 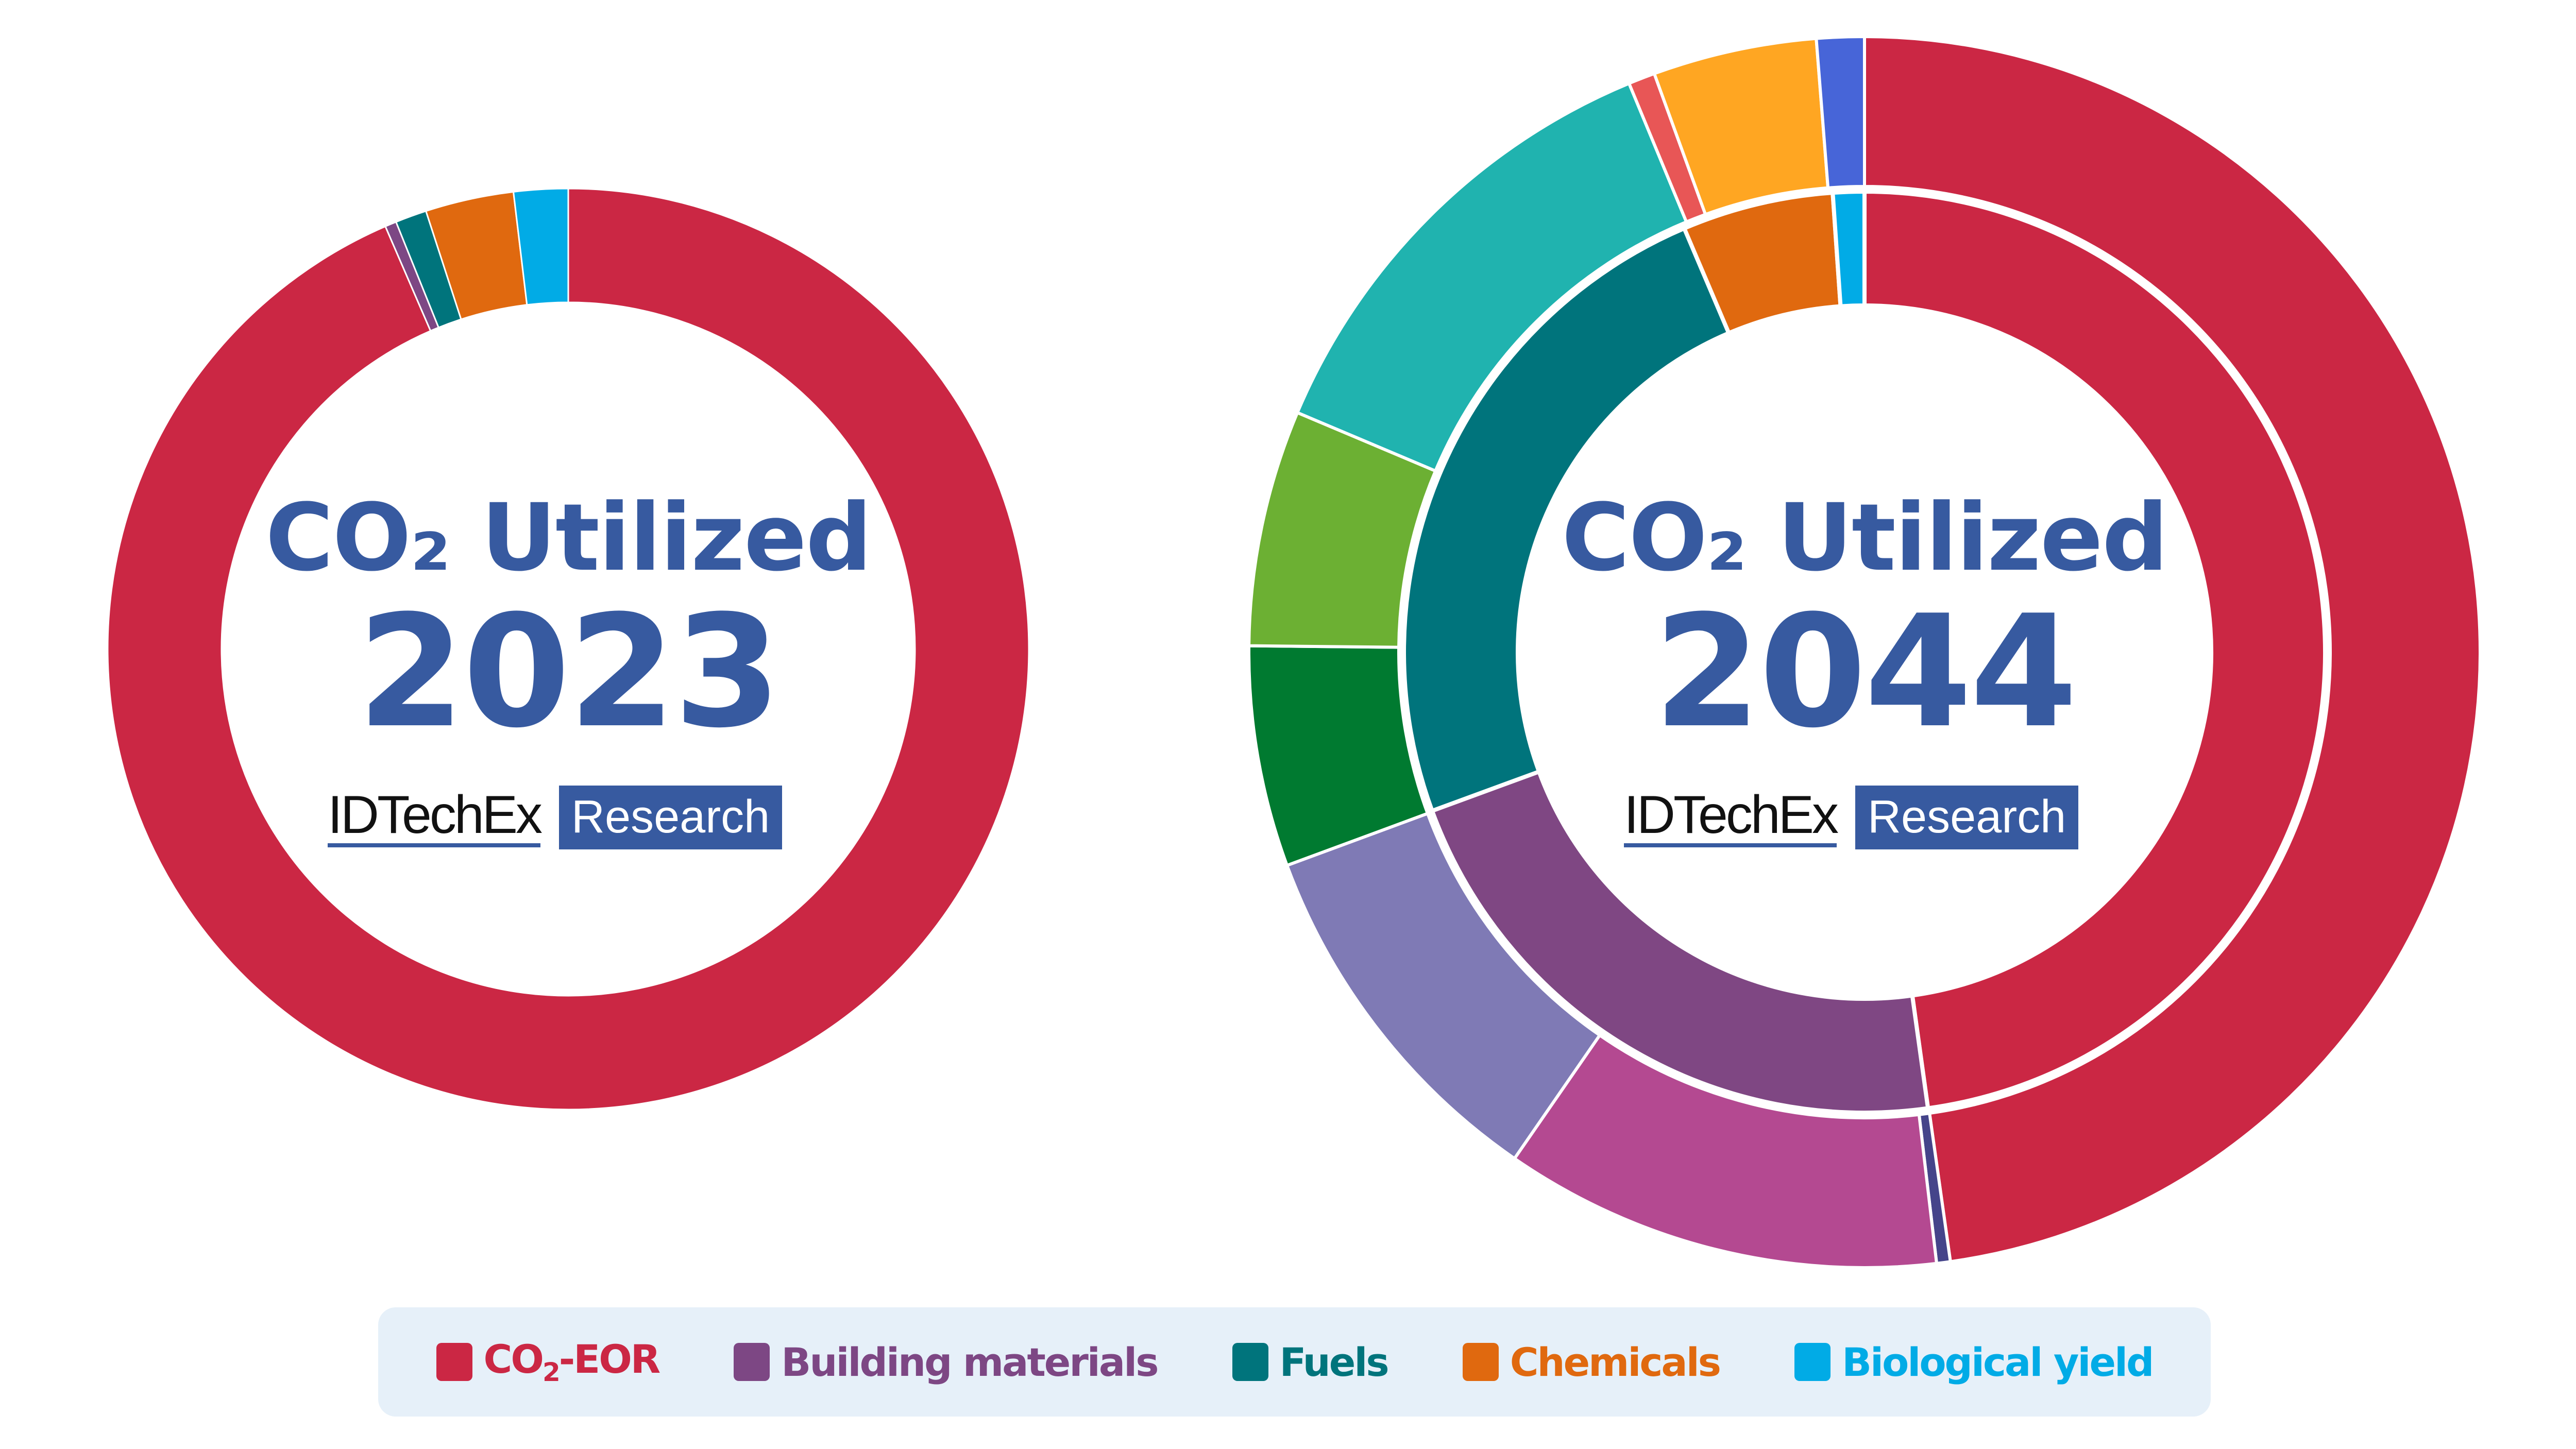 What do you see at coordinates (572, 1362) in the screenshot?
I see `legend-label: CO2-EOR` at bounding box center [572, 1362].